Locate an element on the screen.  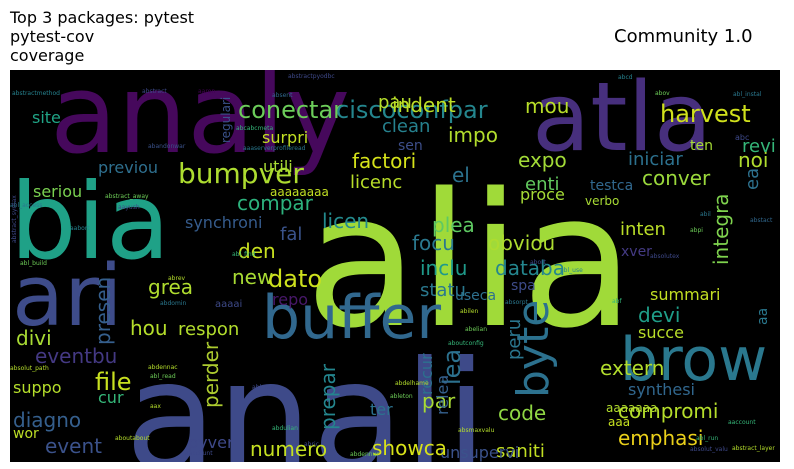
word-bia: bia is located at coordinates (90, 222).